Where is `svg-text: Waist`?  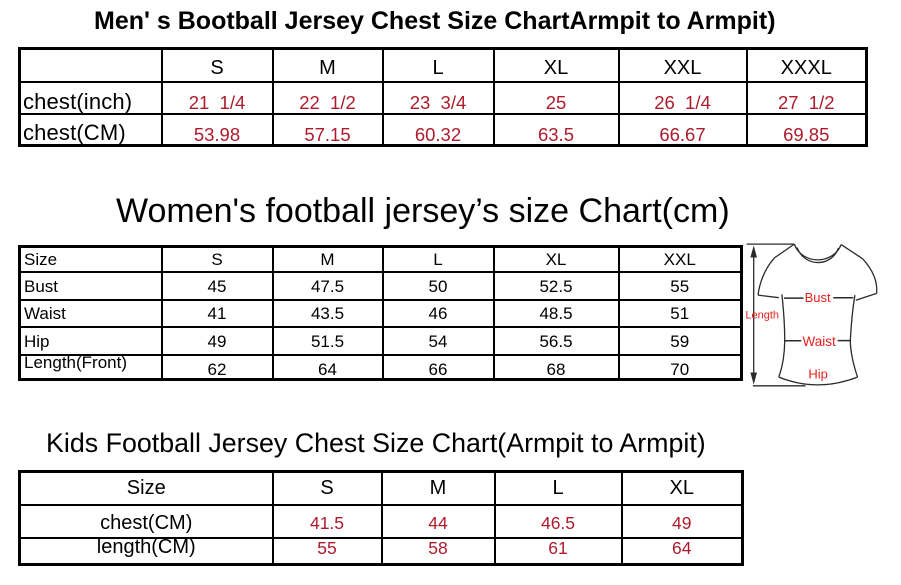 svg-text: Waist is located at coordinates (819, 341).